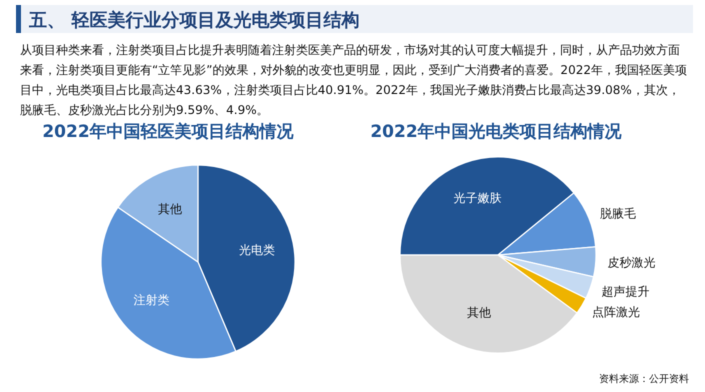 This screenshot has width=705, height=392. What do you see at coordinates (151, 300) in the screenshot?
I see `slice-label: 注射类` at bounding box center [151, 300].